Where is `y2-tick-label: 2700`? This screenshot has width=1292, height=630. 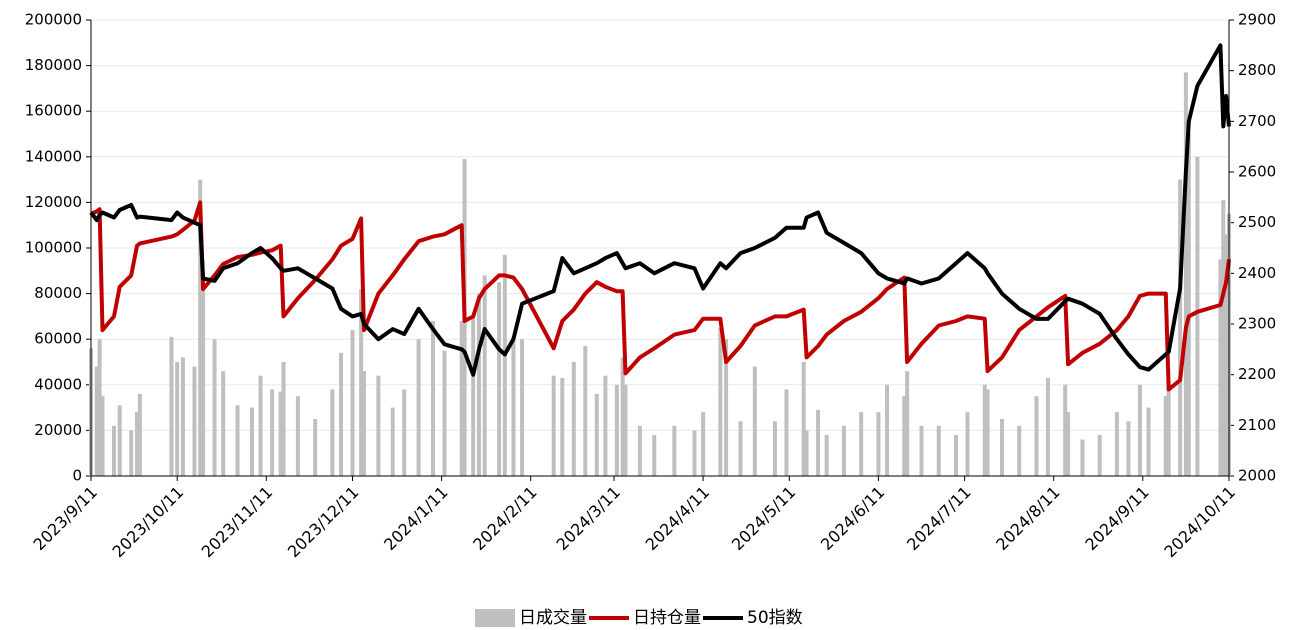 y2-tick-label: 2700 is located at coordinates (1257, 121).